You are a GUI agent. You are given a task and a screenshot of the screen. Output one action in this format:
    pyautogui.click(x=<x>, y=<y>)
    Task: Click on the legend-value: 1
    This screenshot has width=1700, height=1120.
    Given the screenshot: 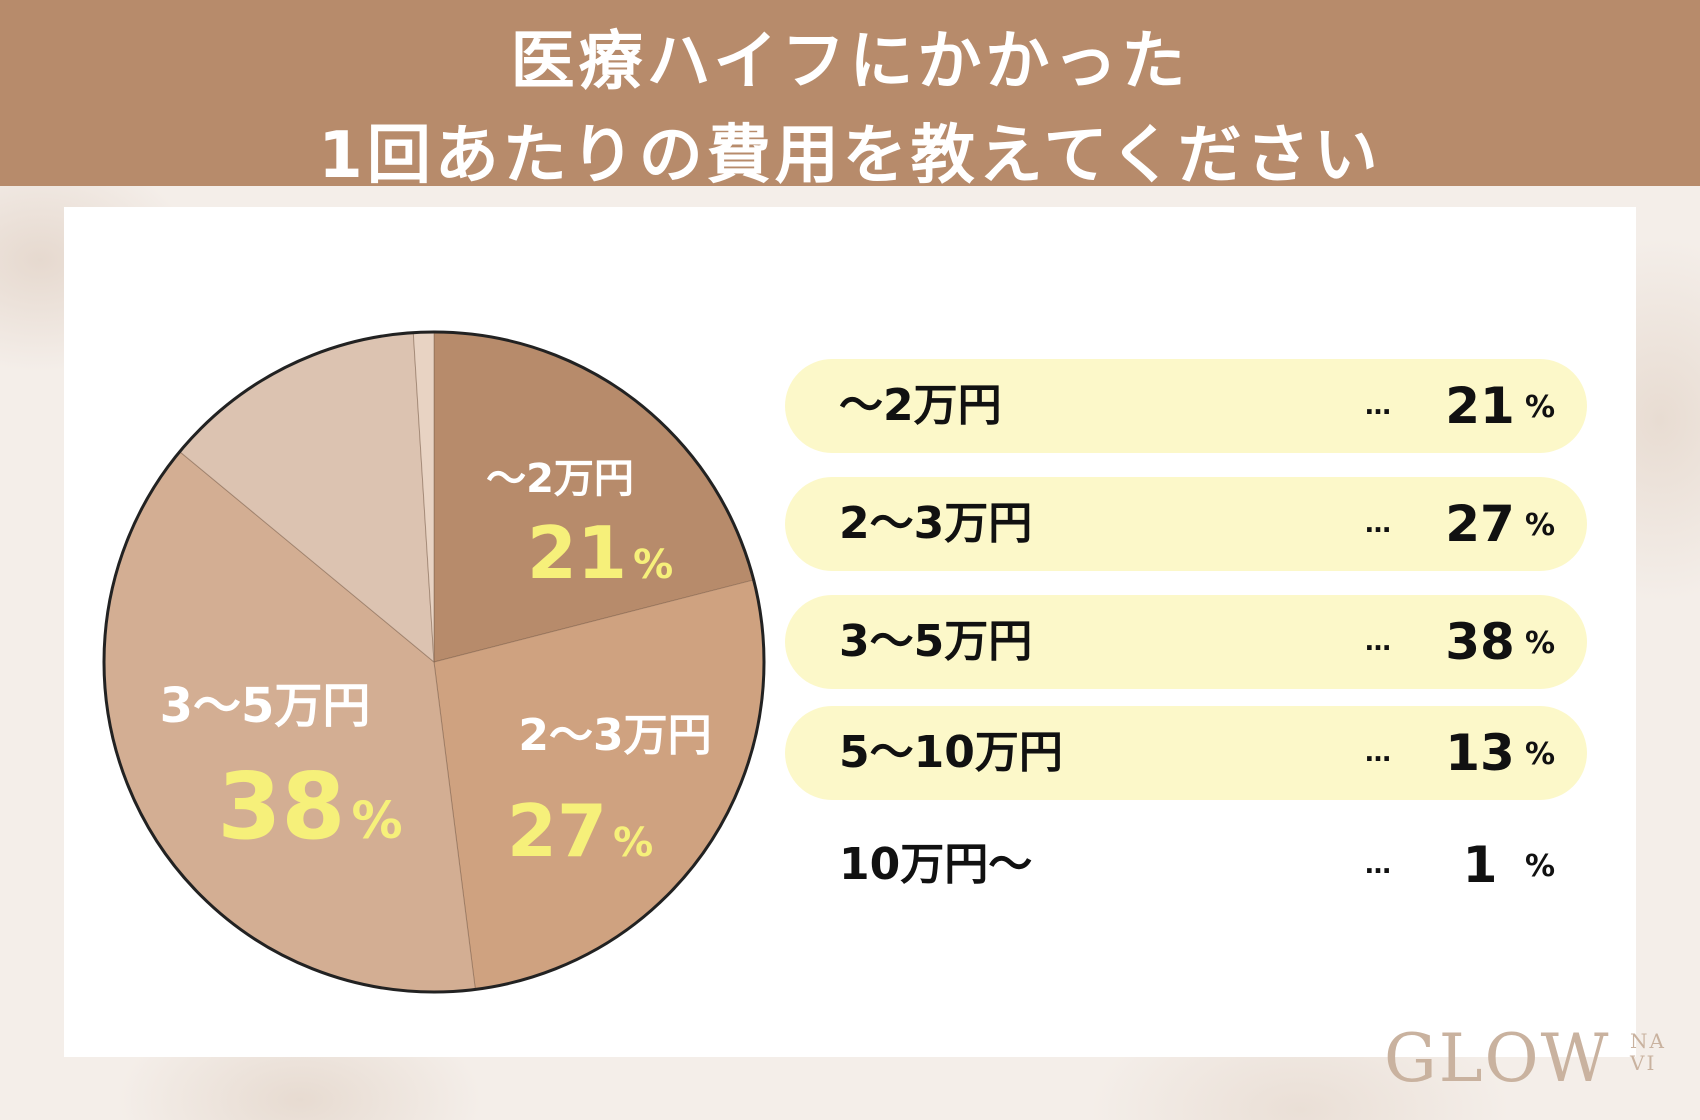 What is the action you would take?
    pyautogui.click(x=1480, y=865)
    